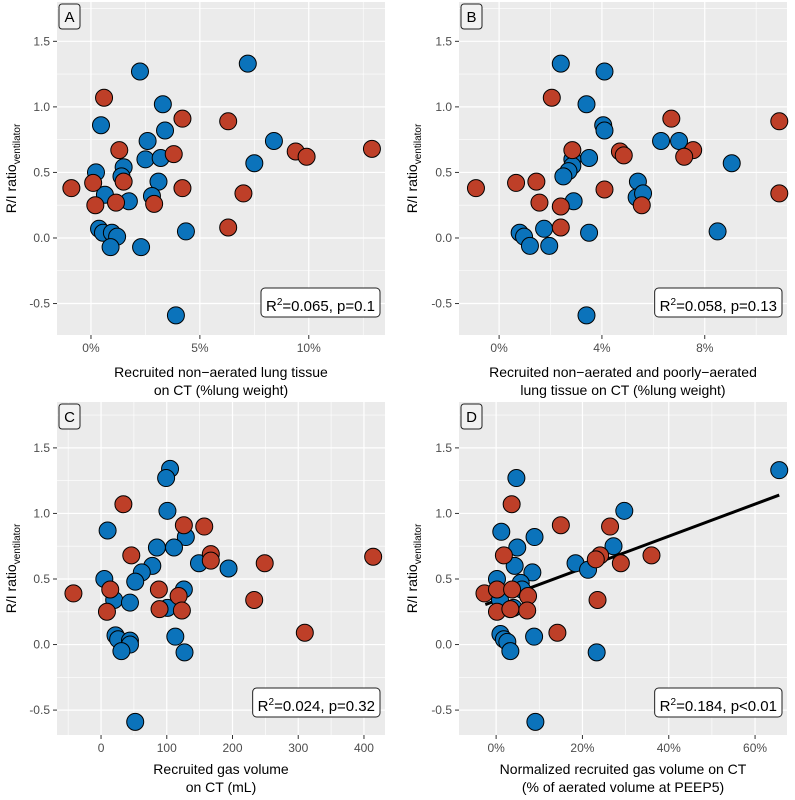  I want to click on panel-label: C, so click(69, 417).